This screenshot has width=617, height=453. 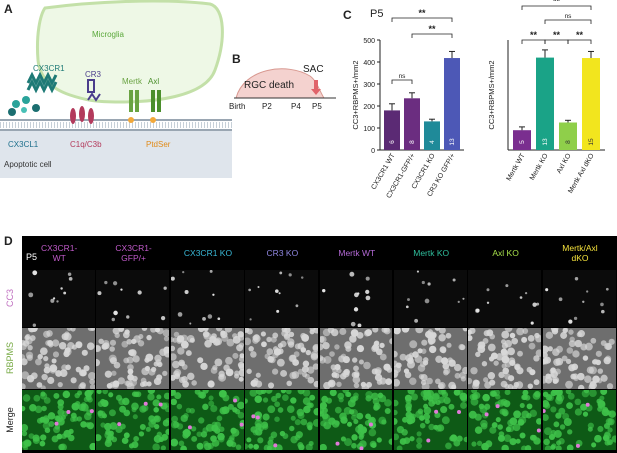 I want to click on category-label: Mertk KO, so click(x=539, y=167).